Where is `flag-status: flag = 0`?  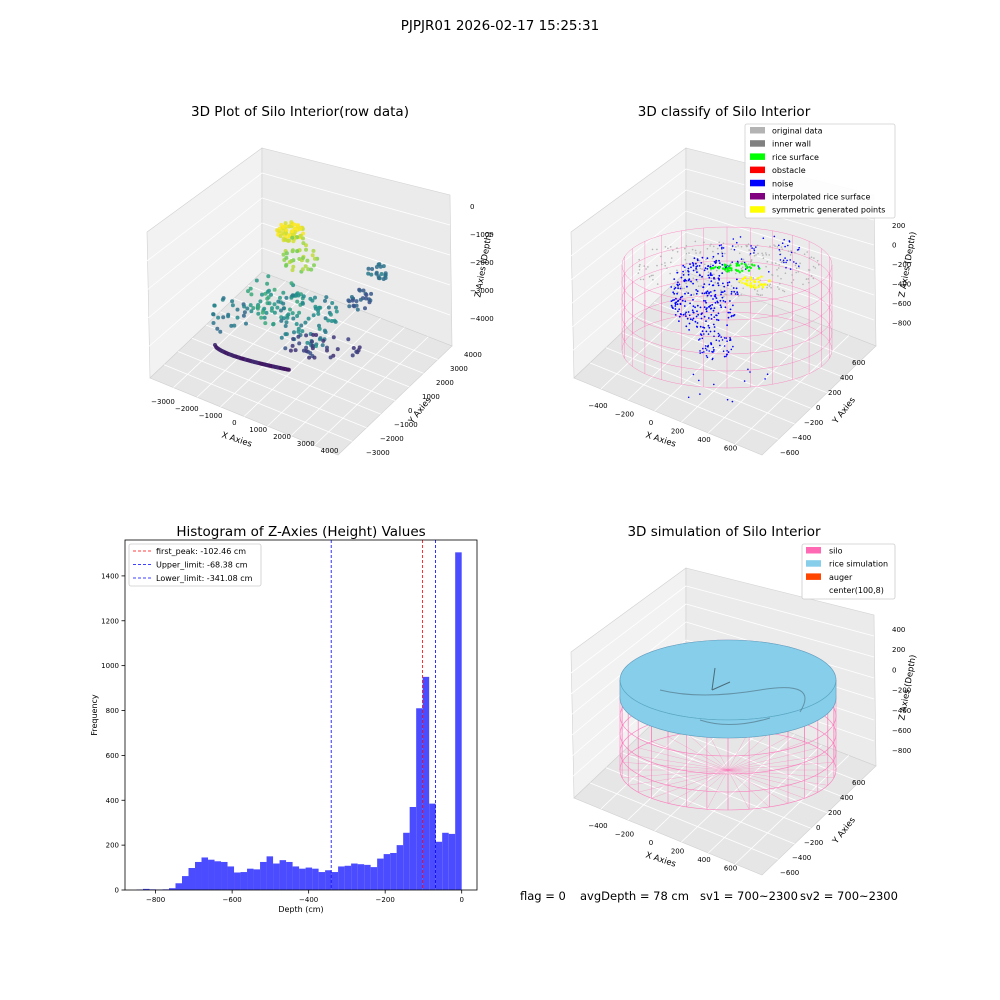
flag-status: flag = 0 is located at coordinates (543, 896).